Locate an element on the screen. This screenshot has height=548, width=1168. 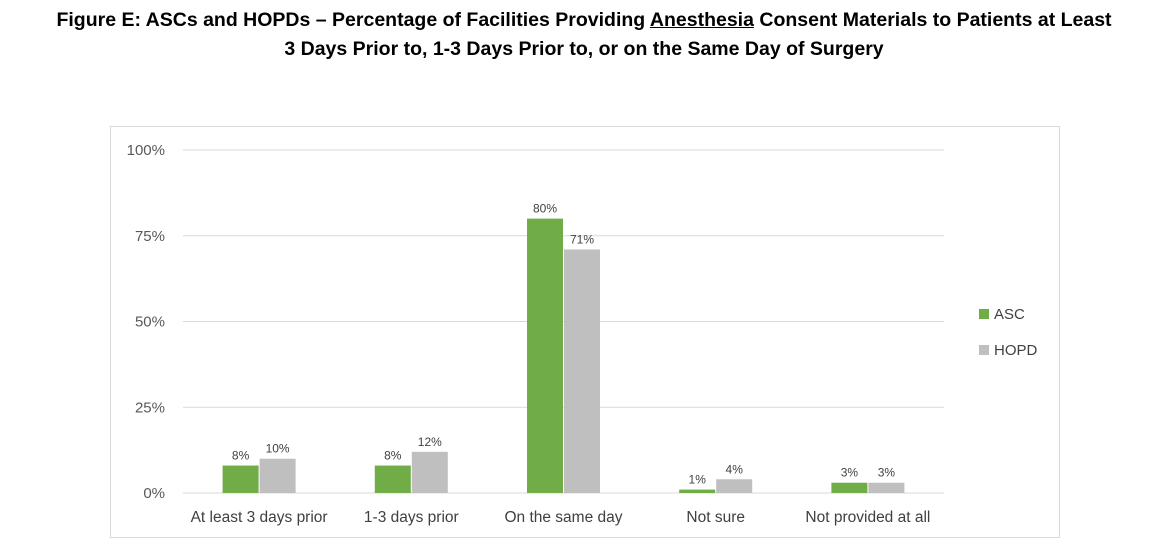
x-category-label-3: Not sure is located at coordinates (715, 517).